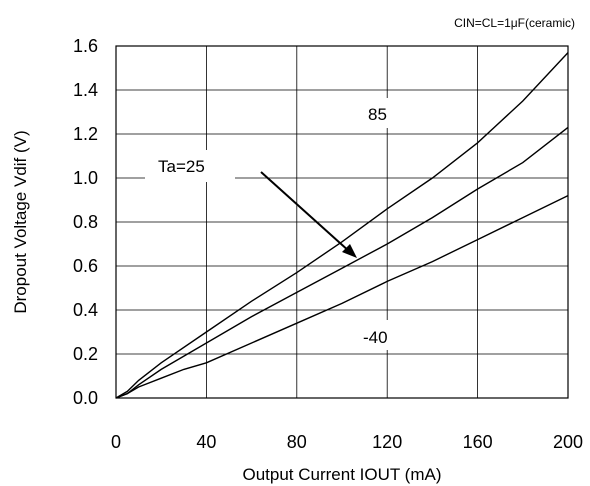  Describe the element at coordinates (85, 46) in the screenshot. I see `y-tick-label: 1.6` at that location.